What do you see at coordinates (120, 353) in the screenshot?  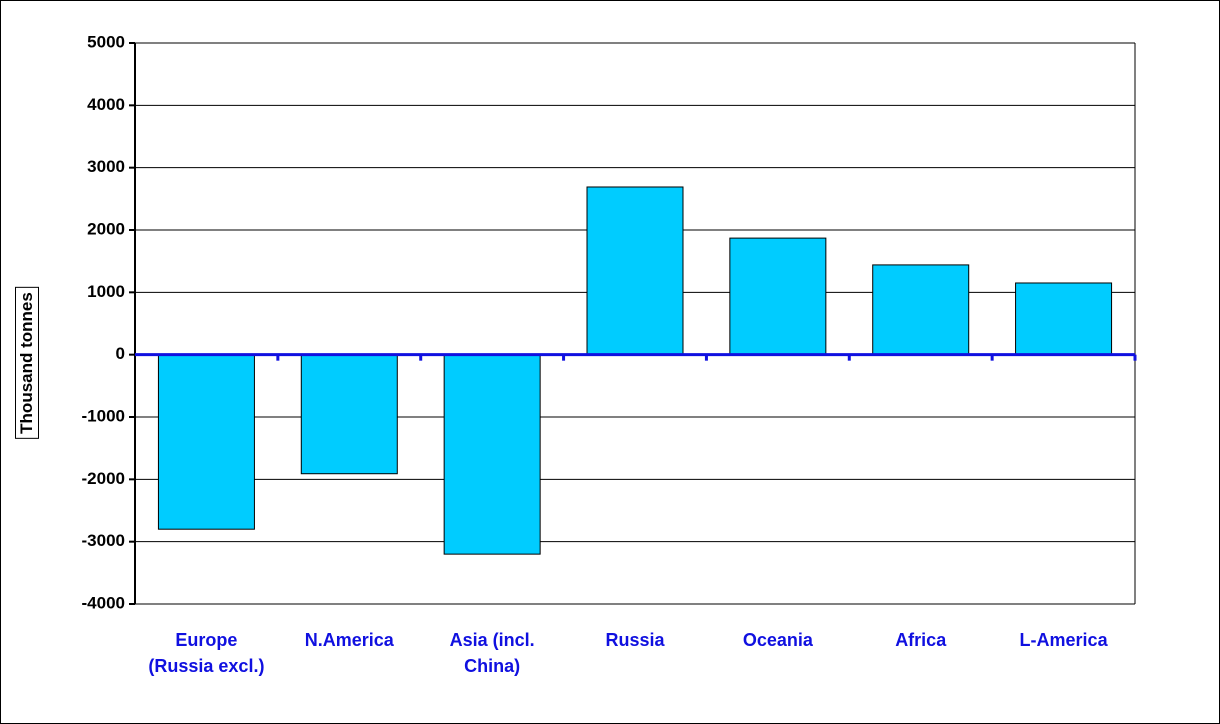 I see `y-tick-label: 0` at bounding box center [120, 353].